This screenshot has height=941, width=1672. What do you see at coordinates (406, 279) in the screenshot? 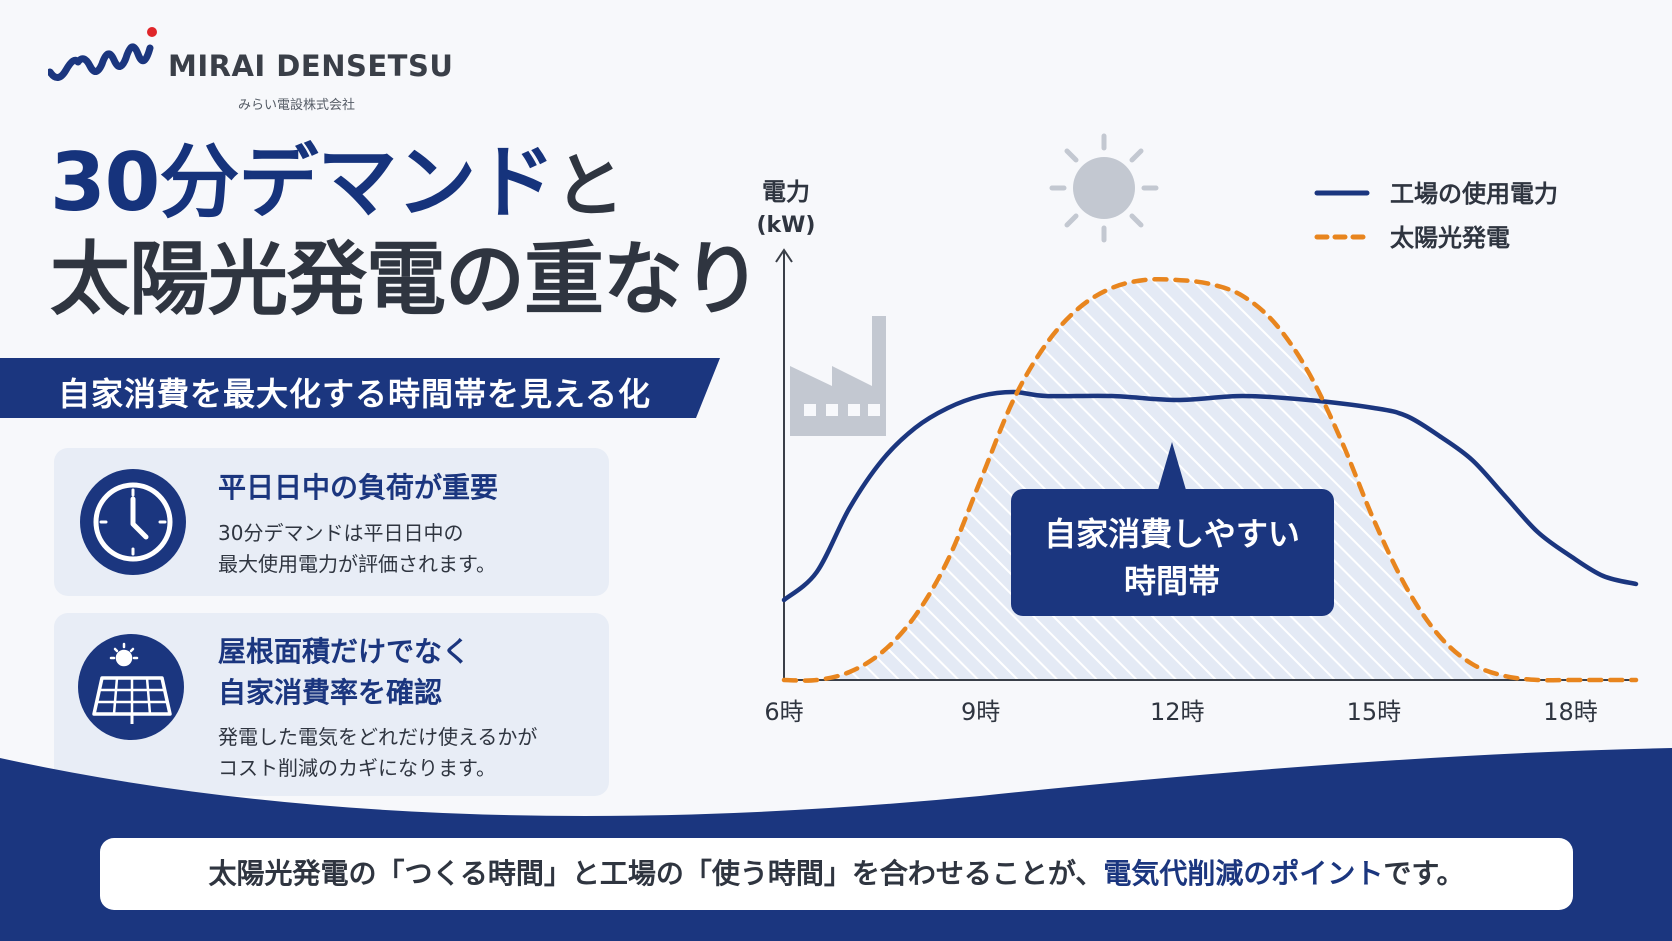
I see `title-line-2: 太陽光発電の重なり` at bounding box center [406, 279].